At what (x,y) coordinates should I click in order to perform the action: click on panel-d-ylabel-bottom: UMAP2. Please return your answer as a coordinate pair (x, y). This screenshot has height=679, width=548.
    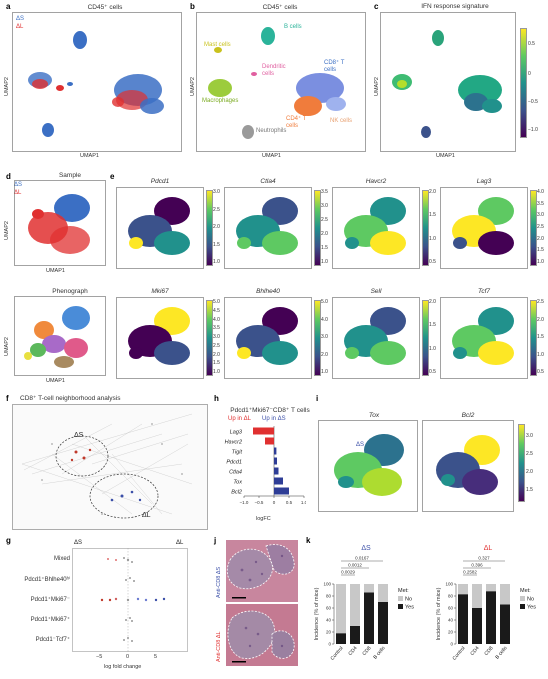
    Looking at the image, I should click on (7, 346).